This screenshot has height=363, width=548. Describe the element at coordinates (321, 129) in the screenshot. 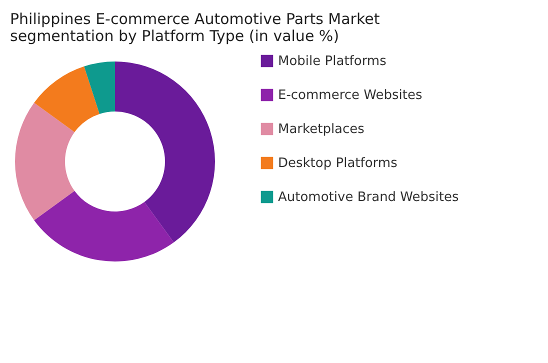

I see `legend-label: Marketplaces` at that location.